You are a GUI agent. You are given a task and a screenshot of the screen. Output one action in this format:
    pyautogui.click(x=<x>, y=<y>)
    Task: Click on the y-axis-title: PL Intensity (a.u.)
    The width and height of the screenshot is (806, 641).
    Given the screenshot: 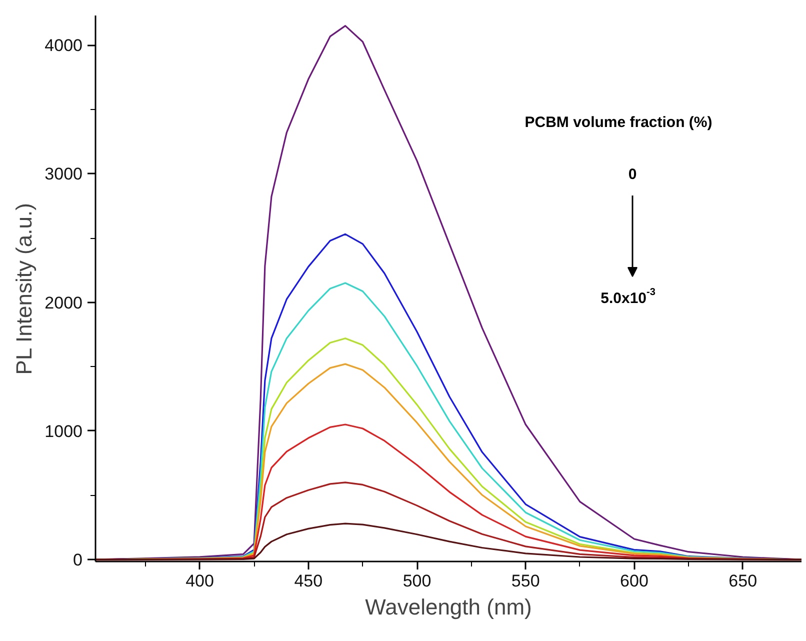 What is the action you would take?
    pyautogui.click(x=24, y=289)
    